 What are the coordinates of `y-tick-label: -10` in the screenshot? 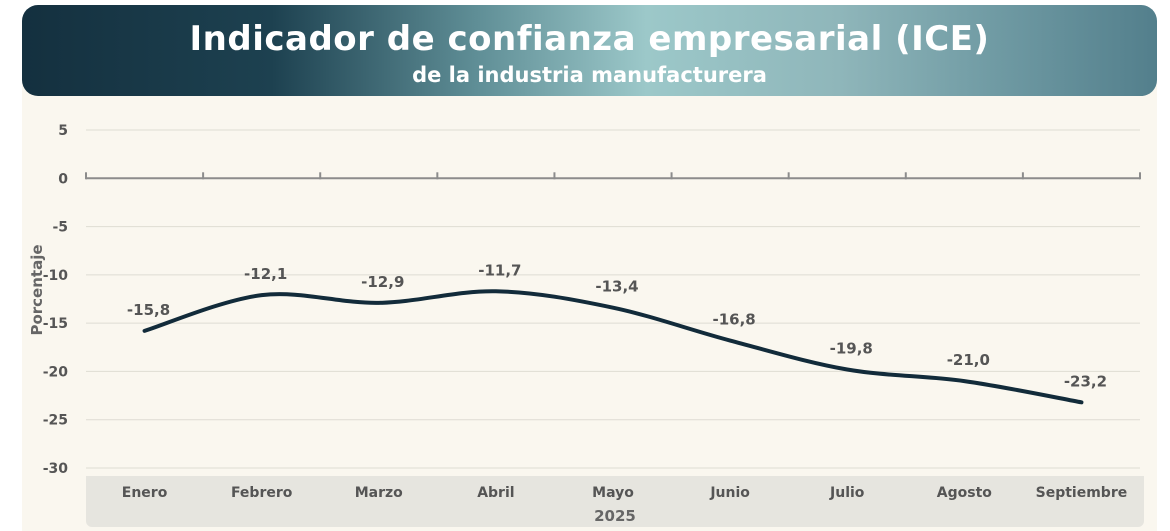 It's located at (56, 276).